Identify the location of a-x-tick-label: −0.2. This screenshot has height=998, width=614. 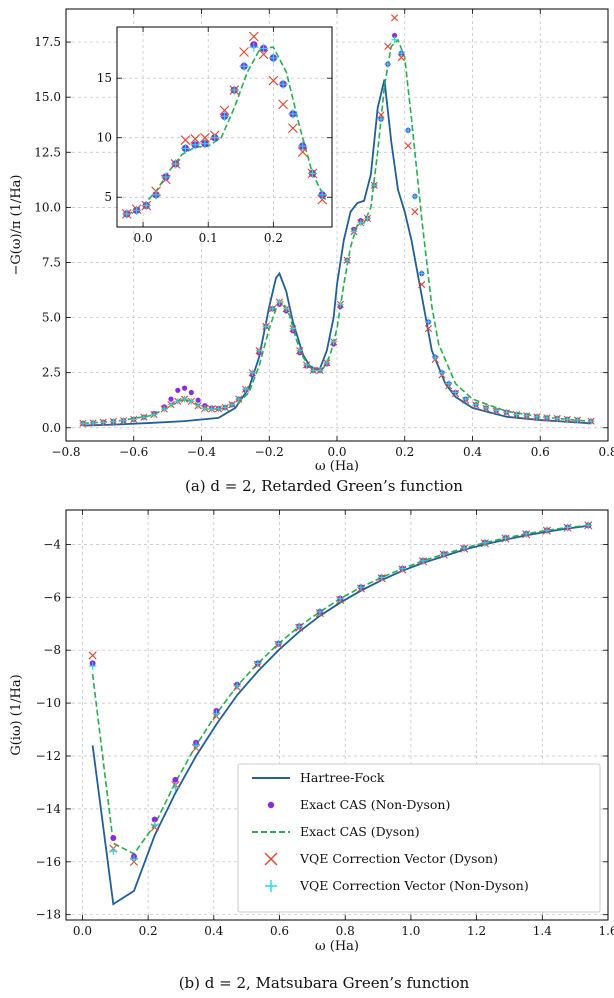
(269, 452).